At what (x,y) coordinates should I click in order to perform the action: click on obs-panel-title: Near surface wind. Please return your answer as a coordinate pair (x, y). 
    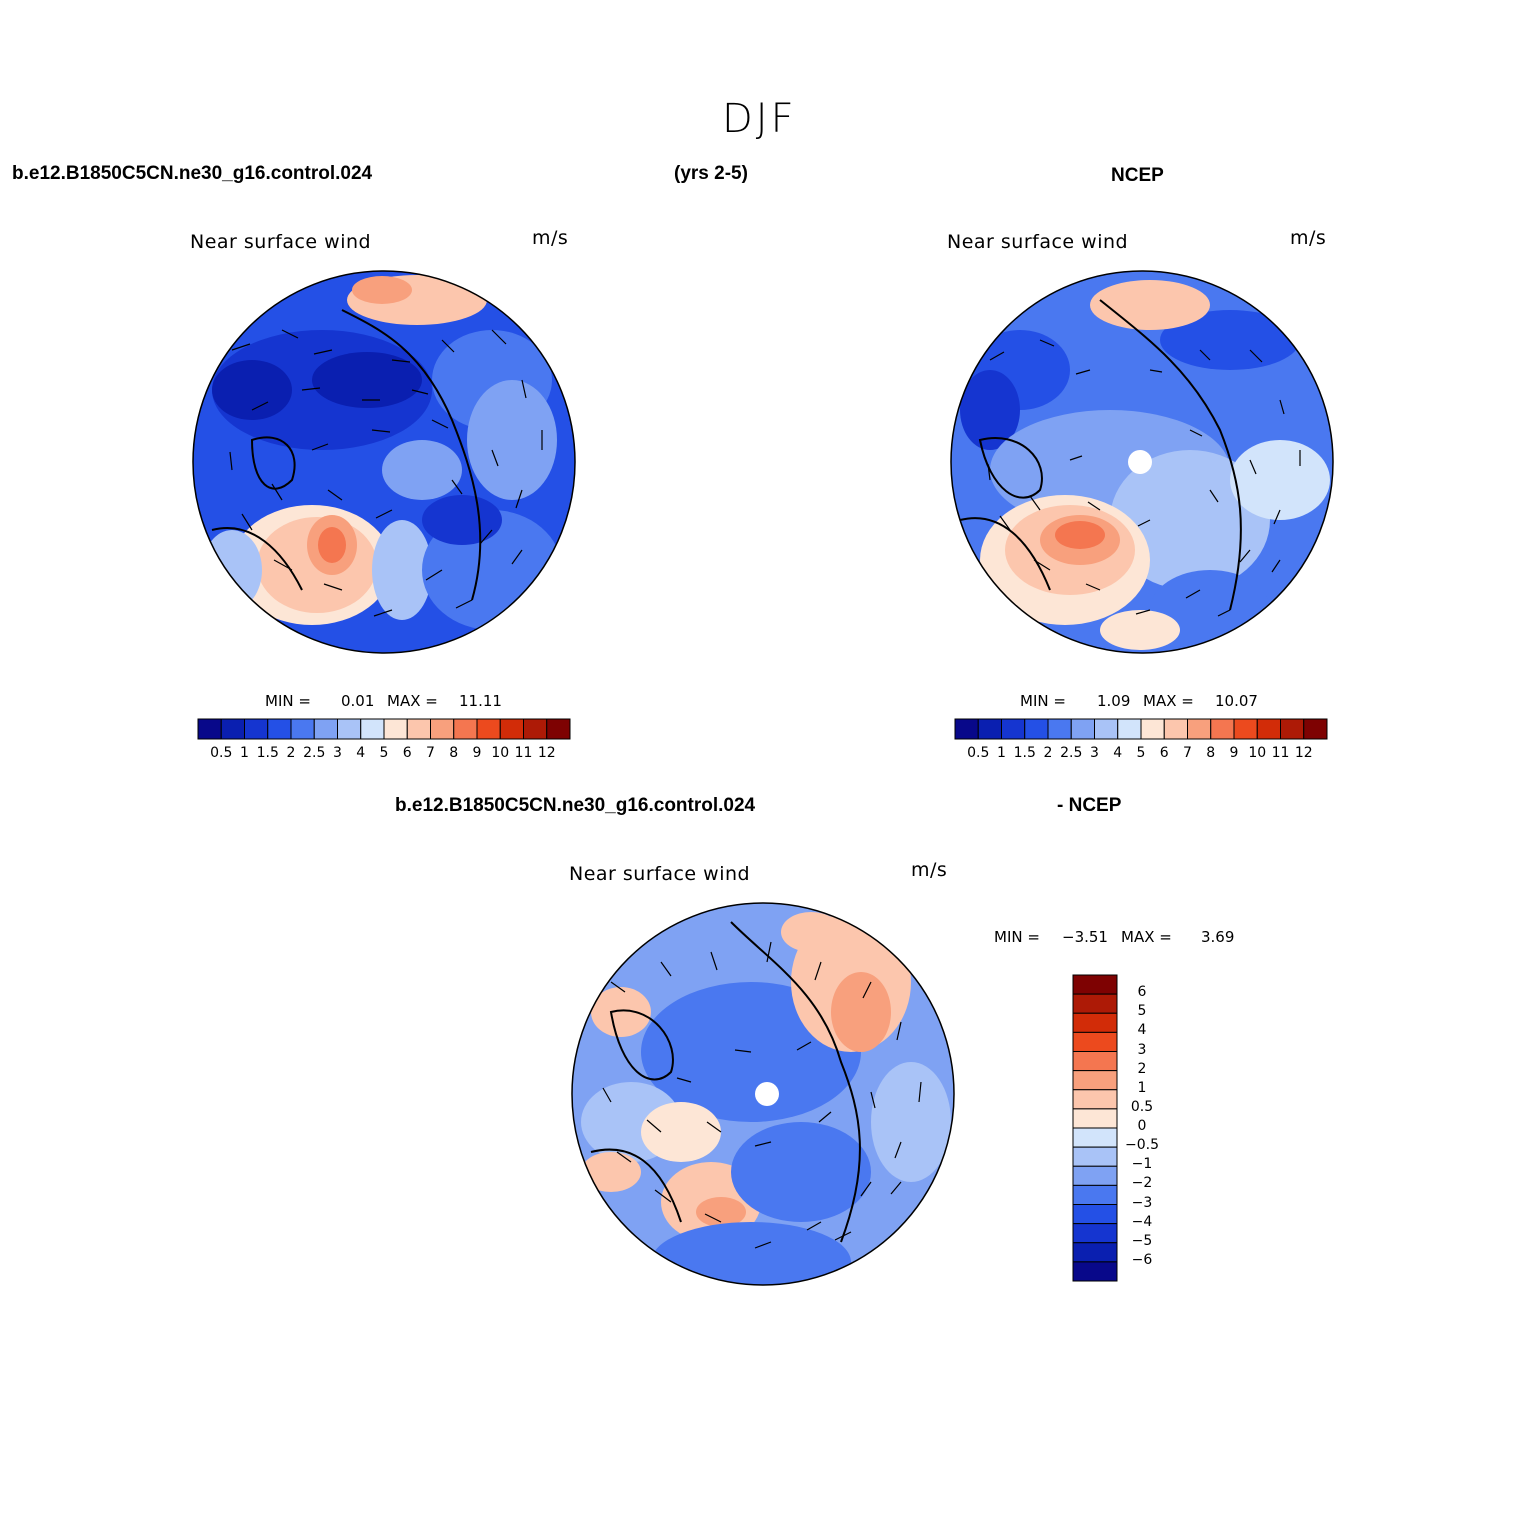
    Looking at the image, I should click on (1038, 242).